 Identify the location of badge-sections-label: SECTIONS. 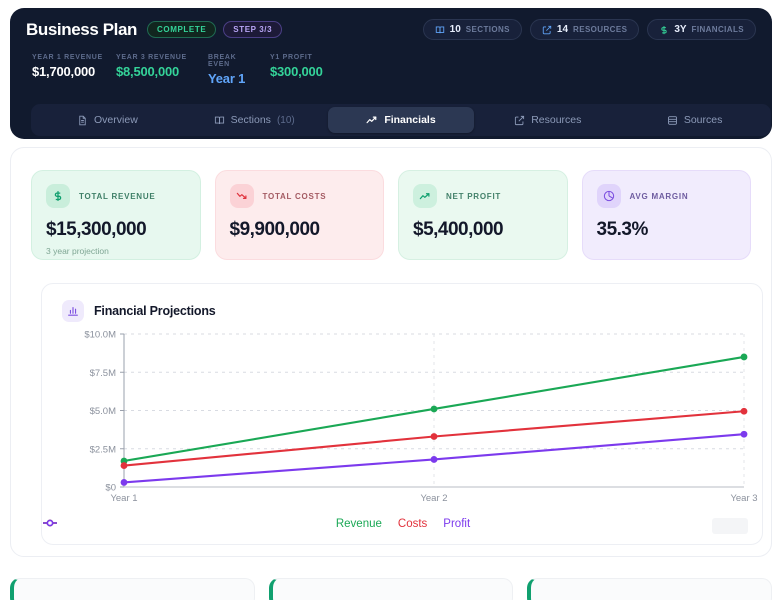
(487, 29).